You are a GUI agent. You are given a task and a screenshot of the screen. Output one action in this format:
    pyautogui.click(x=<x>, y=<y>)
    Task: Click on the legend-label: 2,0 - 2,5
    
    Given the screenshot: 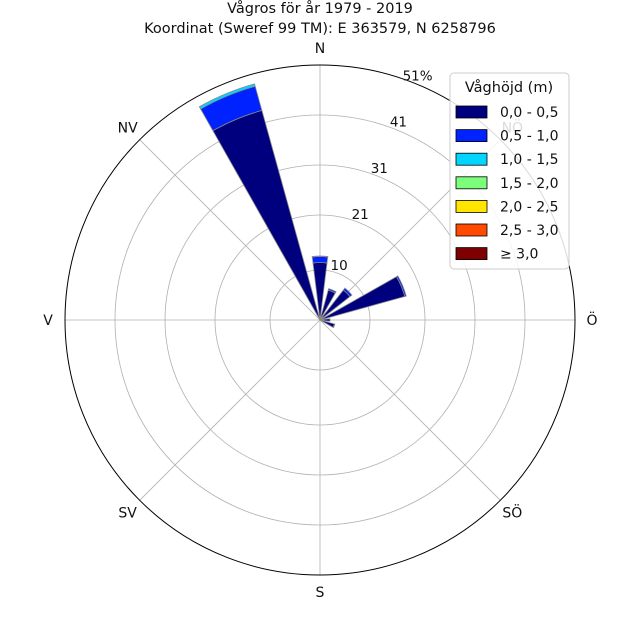 What is the action you would take?
    pyautogui.click(x=529, y=207)
    